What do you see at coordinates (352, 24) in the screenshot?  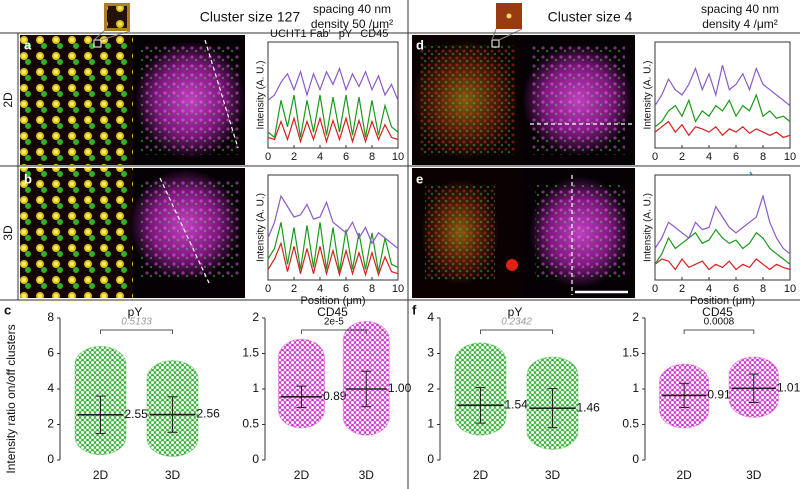 I see `header-density: density 50 /μm²` at bounding box center [352, 24].